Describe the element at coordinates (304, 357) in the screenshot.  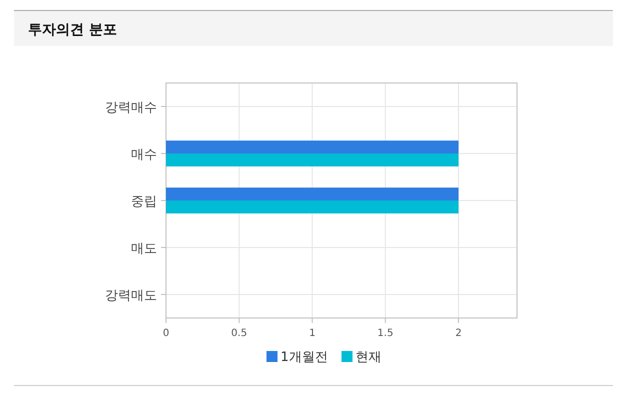
I see `legend-label: 1개월전` at that location.